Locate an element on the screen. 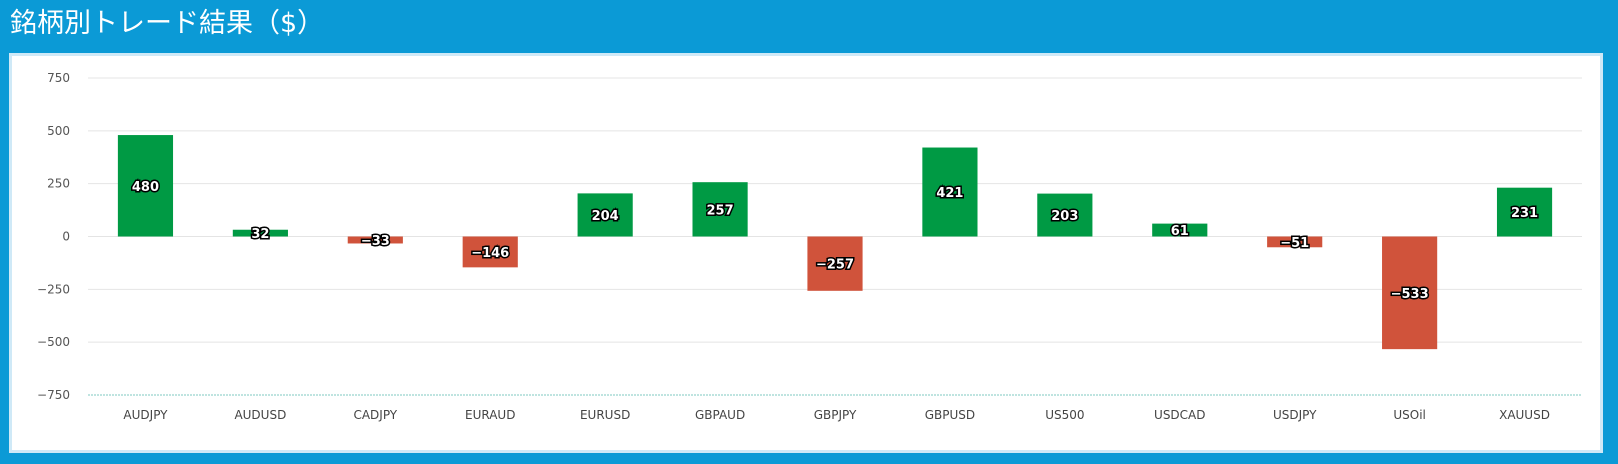 The height and width of the screenshot is (464, 1618). x-tick-label: AUDJPY is located at coordinates (145, 415).